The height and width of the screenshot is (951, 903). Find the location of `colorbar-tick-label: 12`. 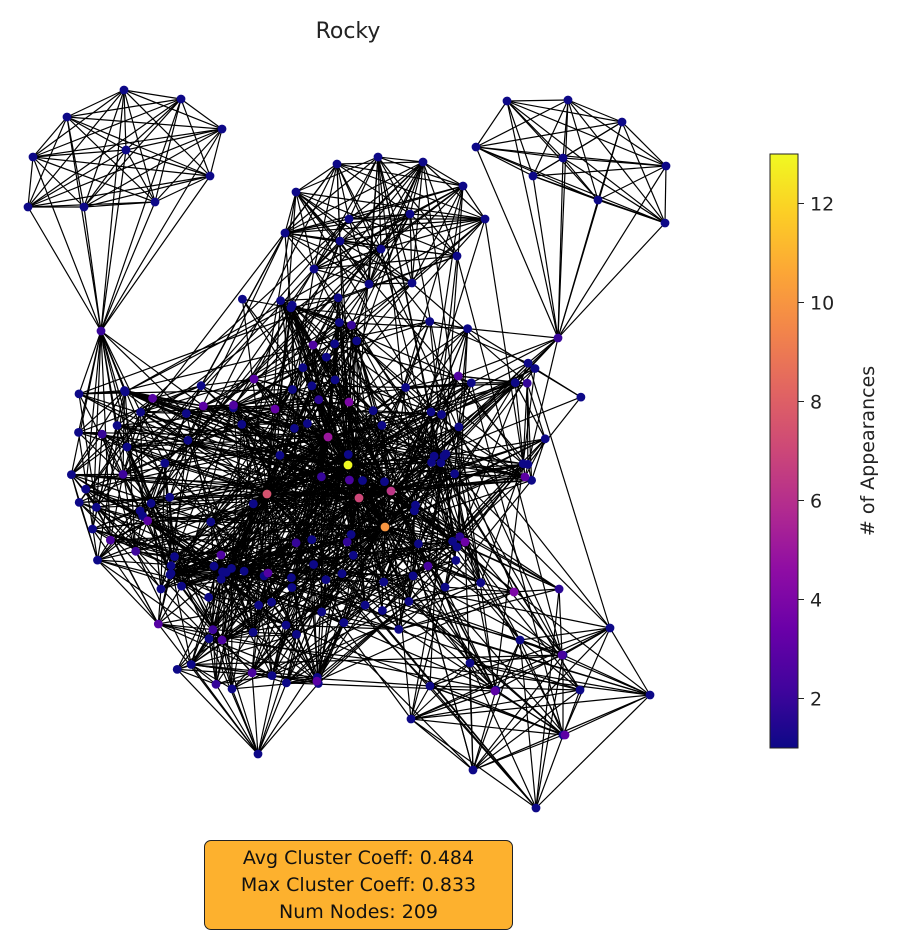

colorbar-tick-label: 12 is located at coordinates (822, 205).